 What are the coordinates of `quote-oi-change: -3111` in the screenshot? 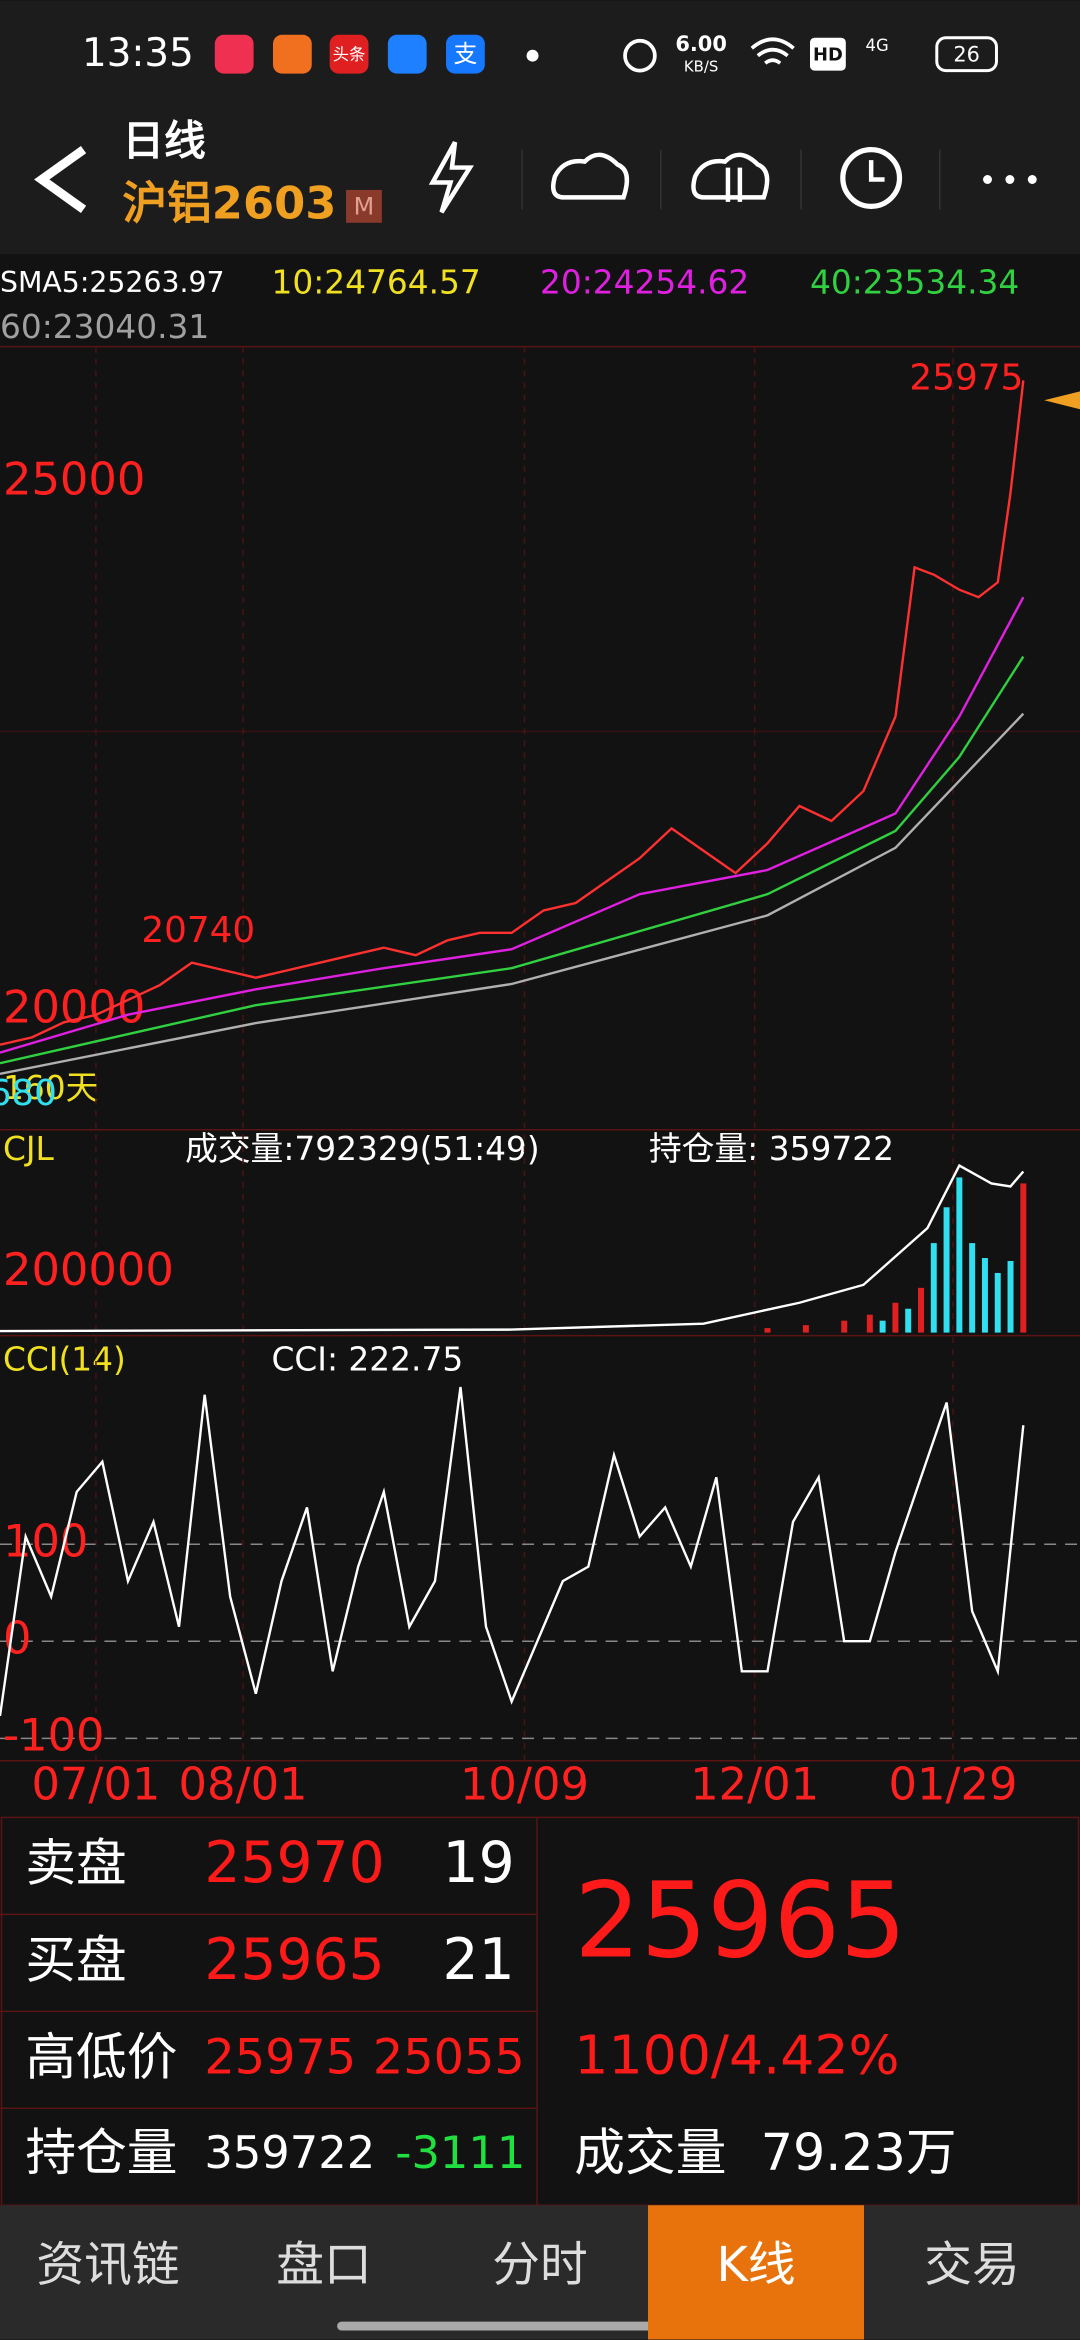 It's located at (460, 2152).